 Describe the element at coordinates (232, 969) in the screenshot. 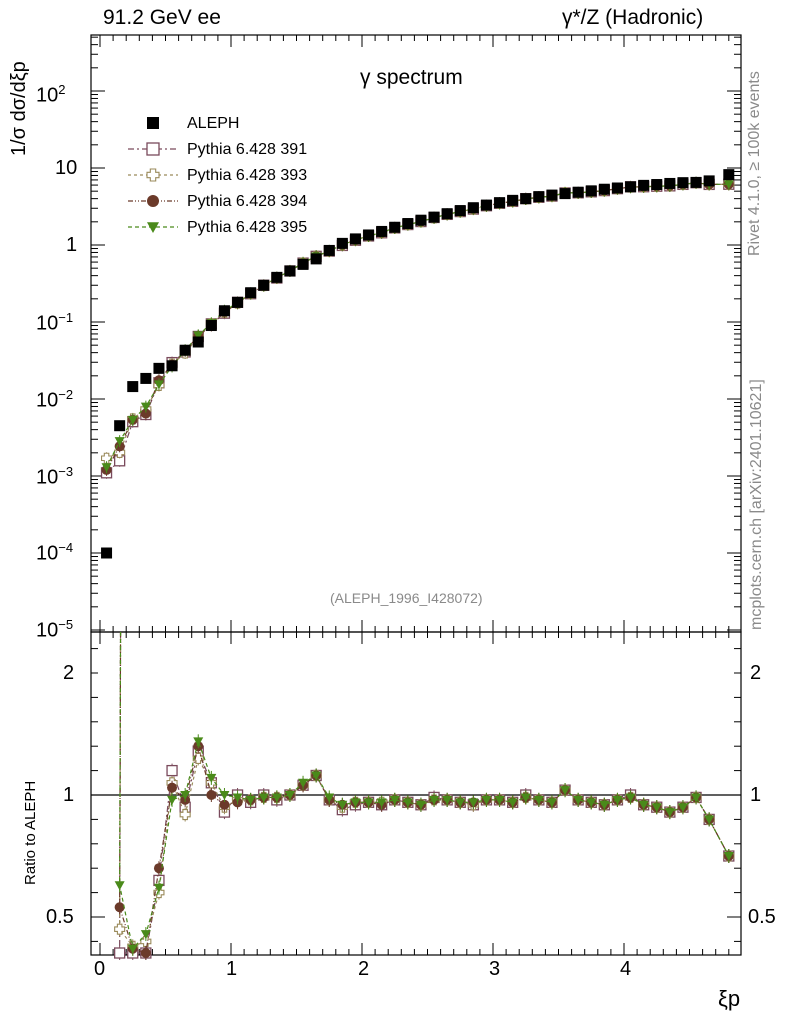

I see `x-tick-label: 1` at that location.